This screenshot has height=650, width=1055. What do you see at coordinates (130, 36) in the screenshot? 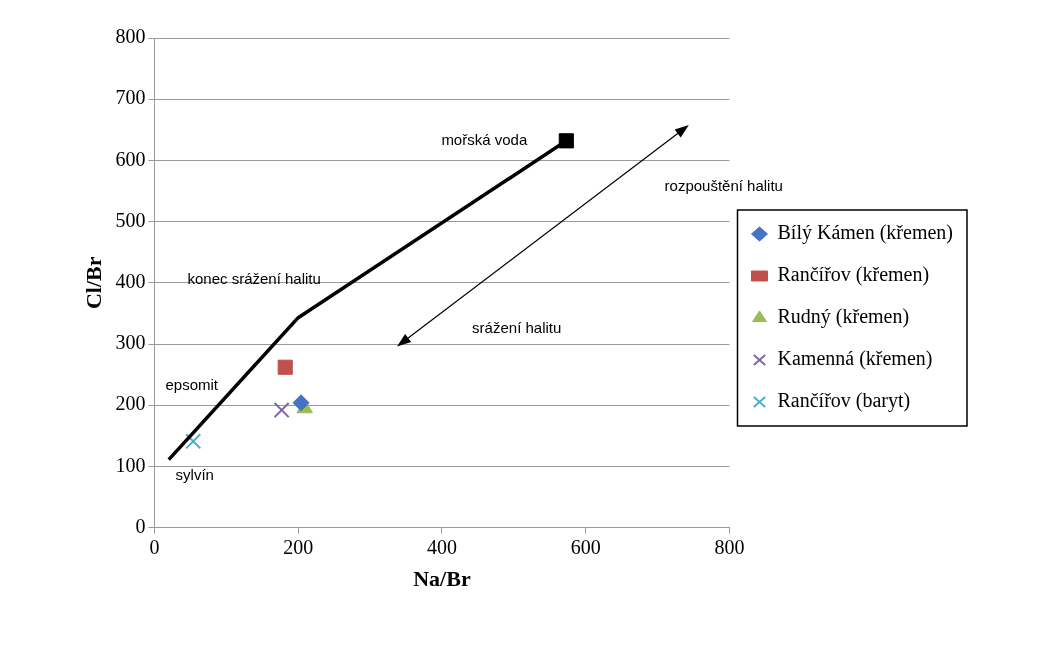
I see `y-tick-label: 800` at bounding box center [130, 36].